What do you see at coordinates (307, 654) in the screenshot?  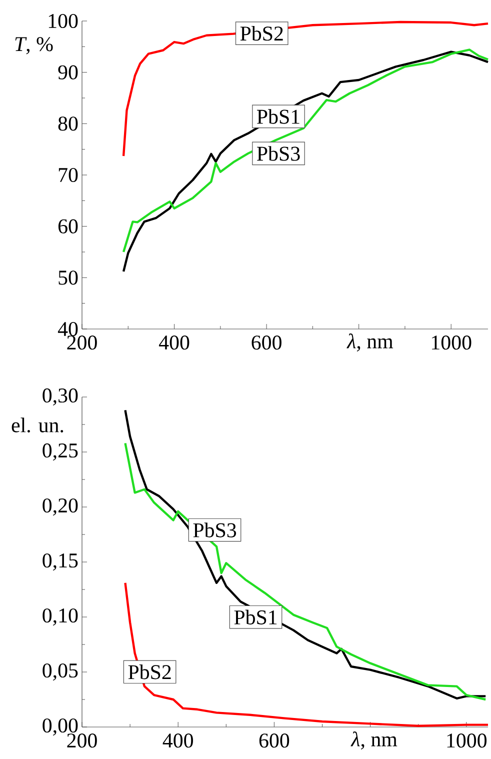 I see `line-series` at bounding box center [307, 654].